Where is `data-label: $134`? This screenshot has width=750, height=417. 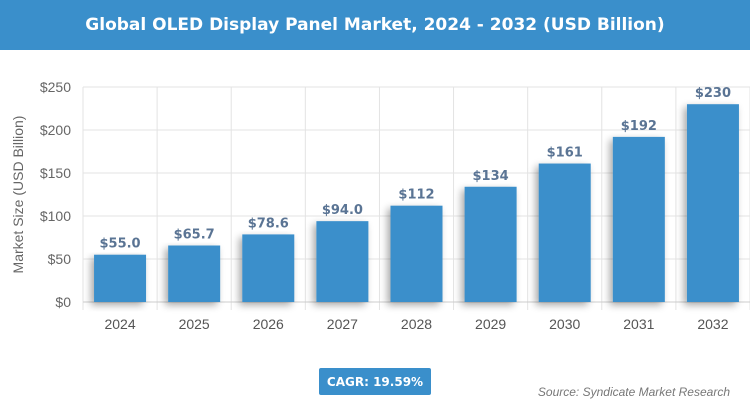 data-label: $134 is located at coordinates (491, 176).